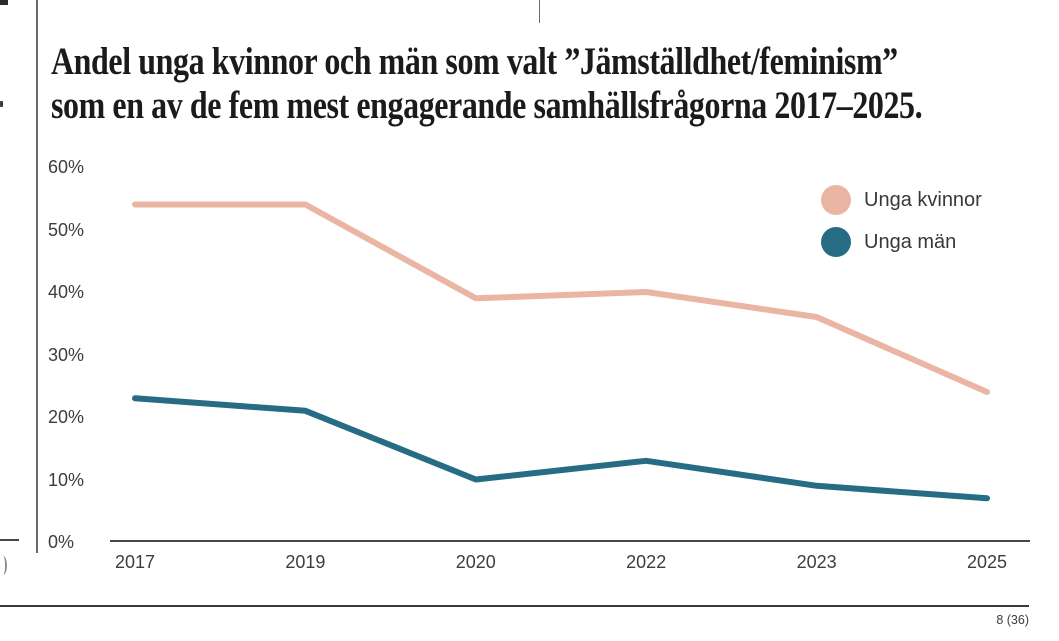 The image size is (1059, 641). I want to click on x-tick-label: 2023, so click(816, 562).